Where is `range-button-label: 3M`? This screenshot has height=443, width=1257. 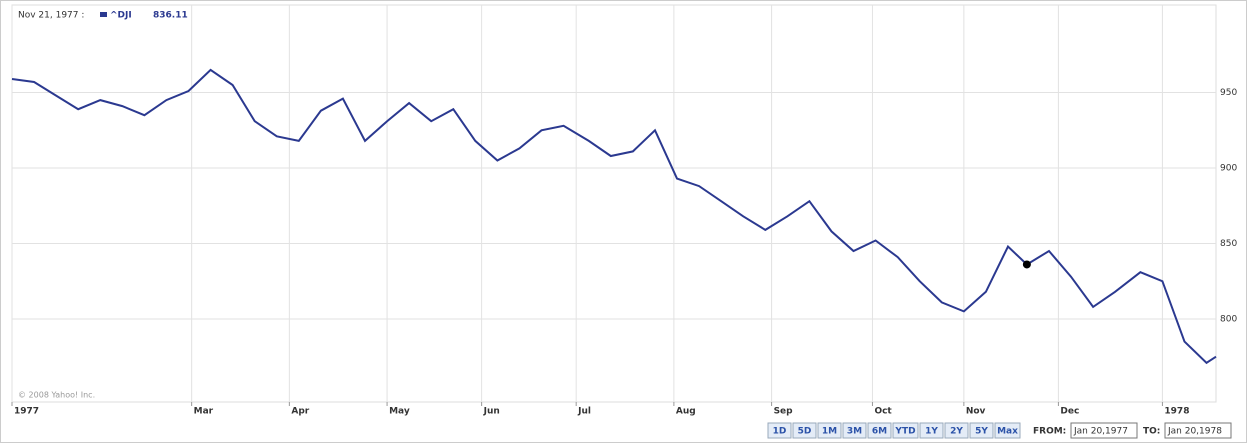 range-button-label: 3M is located at coordinates (854, 432).